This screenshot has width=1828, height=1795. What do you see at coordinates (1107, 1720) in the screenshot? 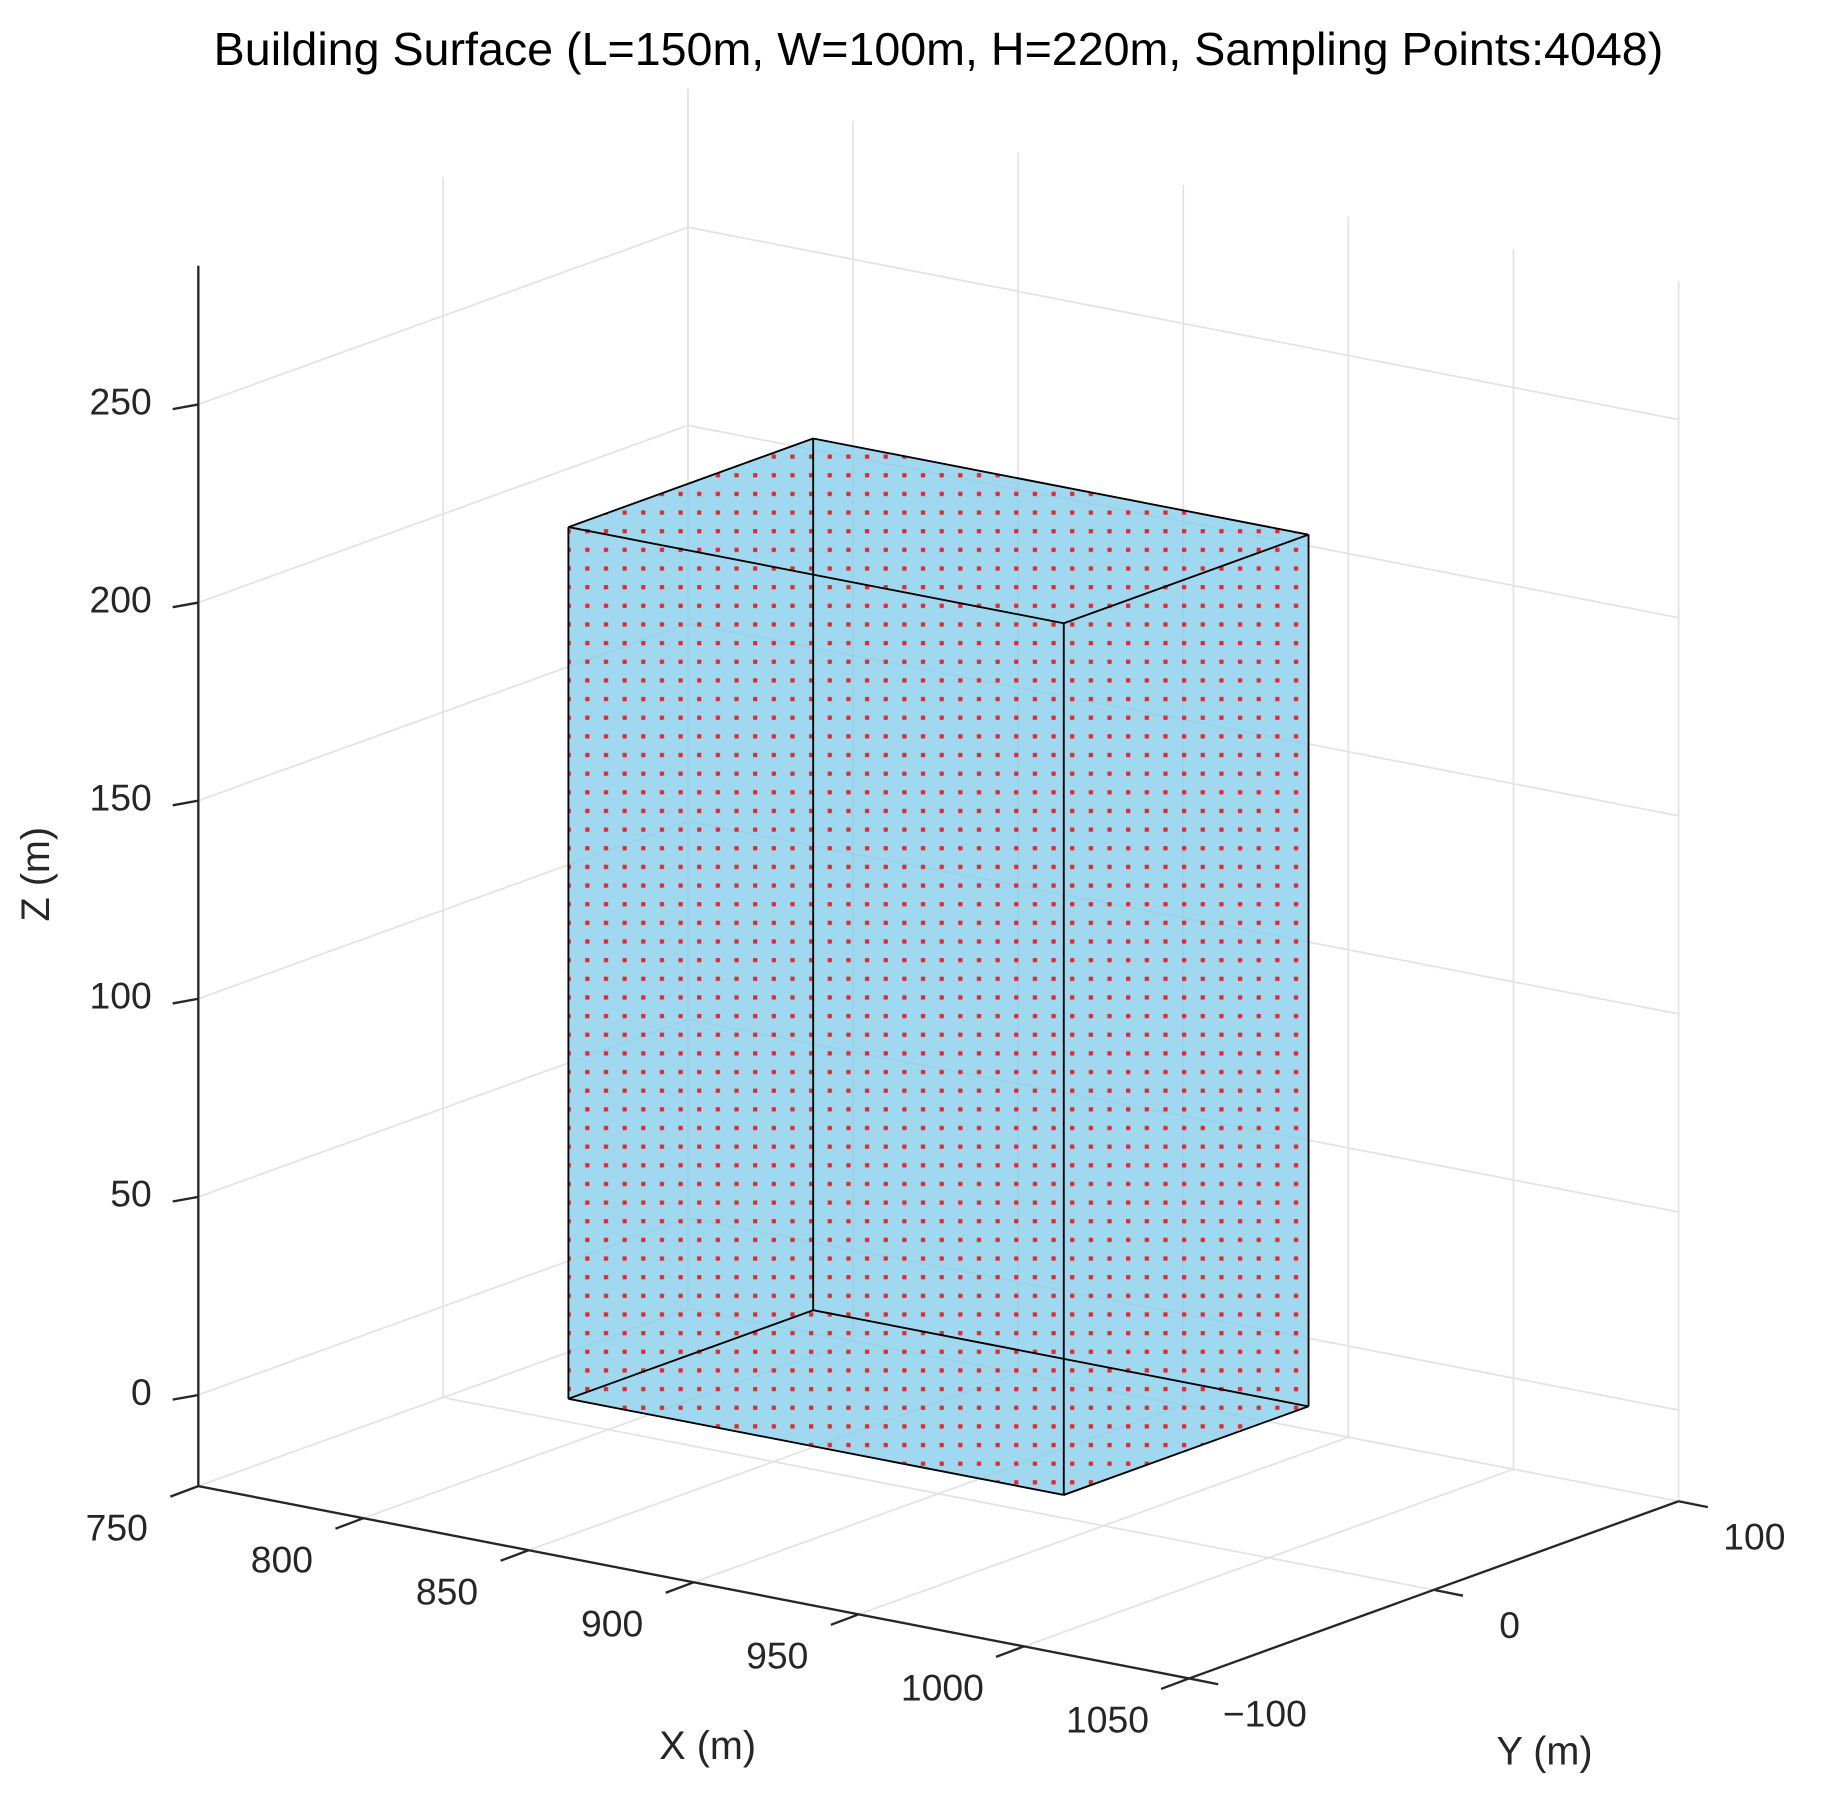
I see `x-tick-label: 1050` at bounding box center [1107, 1720].